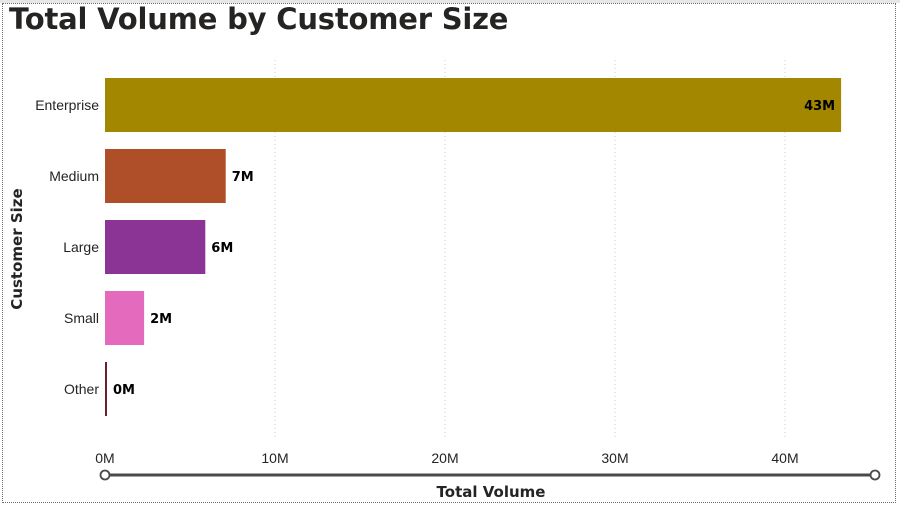 Image resolution: width=900 pixels, height=507 pixels. I want to click on category-label: Medium, so click(74, 176).